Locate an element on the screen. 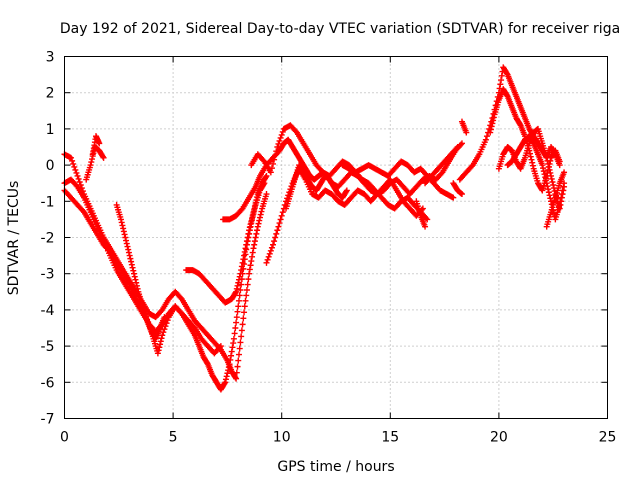  y-tick-label: 1 is located at coordinates (50, 130).